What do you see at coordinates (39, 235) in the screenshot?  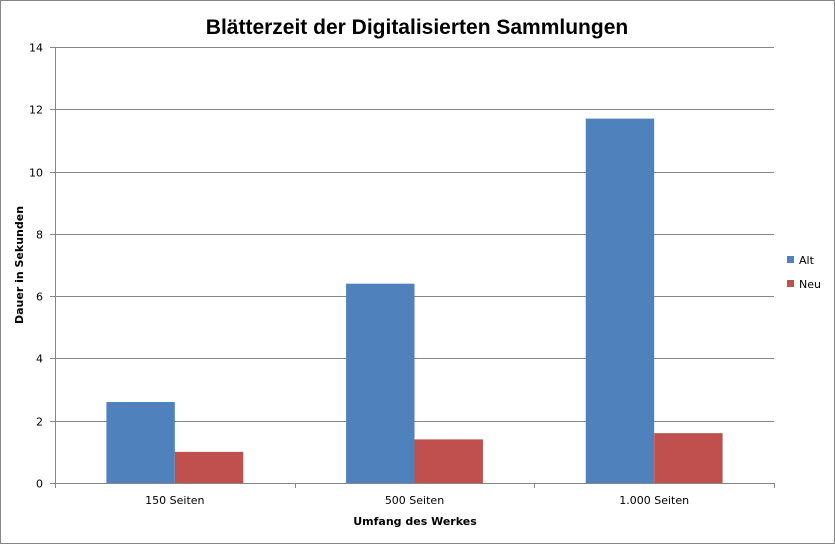 I see `y-tick-label: 8` at bounding box center [39, 235].